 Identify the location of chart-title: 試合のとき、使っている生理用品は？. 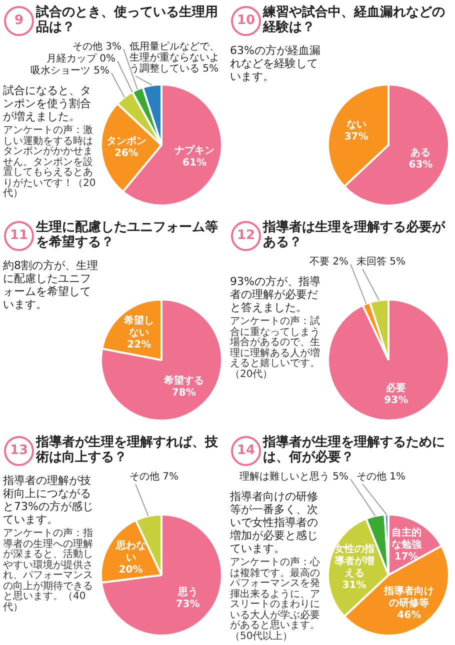
(127, 20).